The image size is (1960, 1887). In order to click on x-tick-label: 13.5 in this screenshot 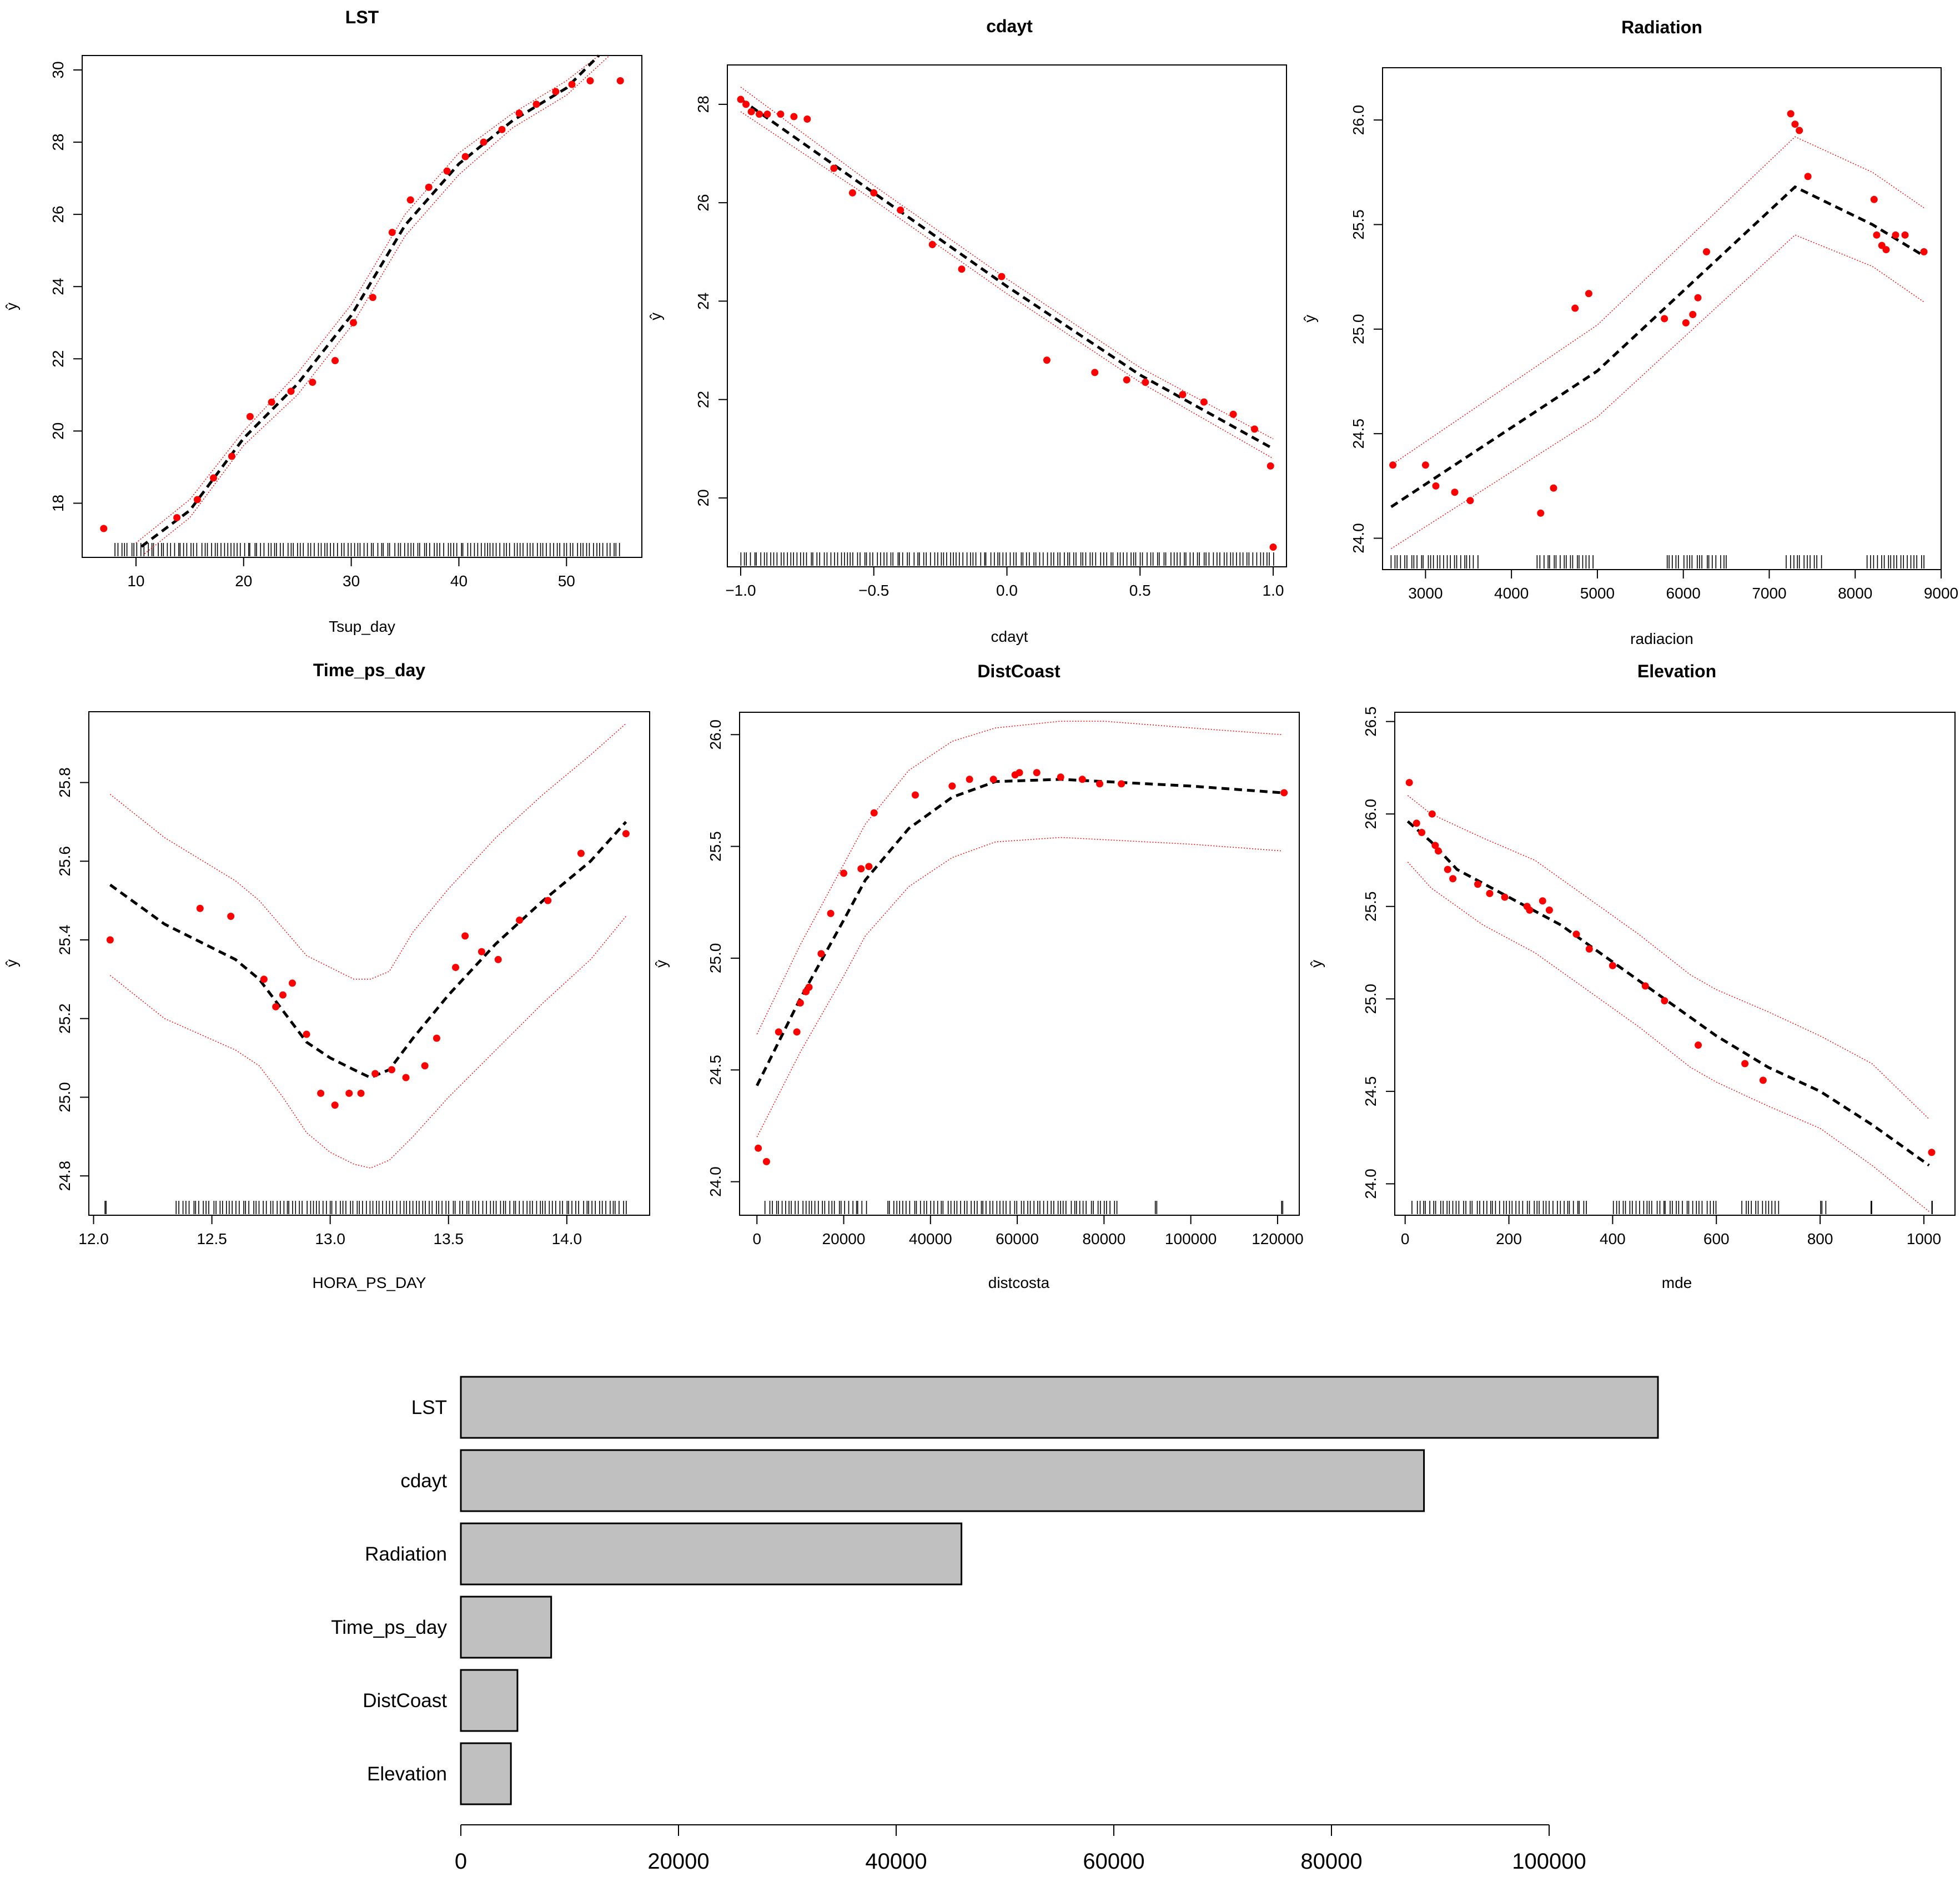, I will do `click(449, 1238)`.